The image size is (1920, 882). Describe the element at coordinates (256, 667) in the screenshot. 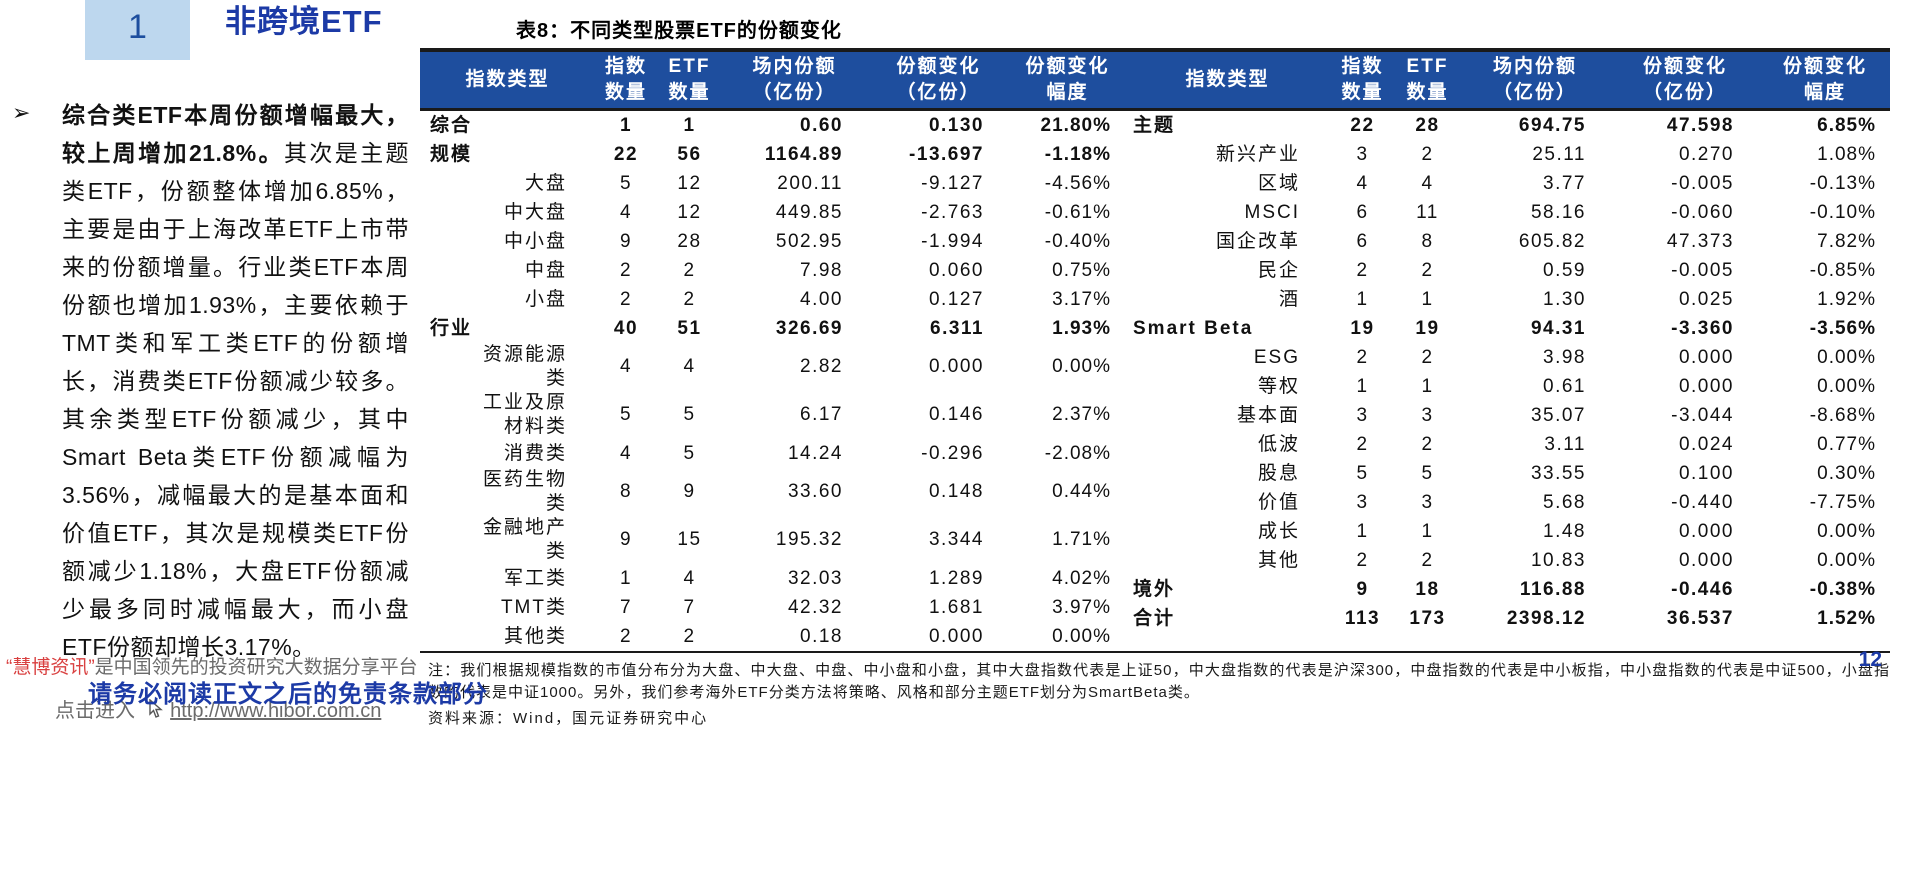

I see `watermark-rest: 是中国领先的投资研究大数据分享平台` at that location.